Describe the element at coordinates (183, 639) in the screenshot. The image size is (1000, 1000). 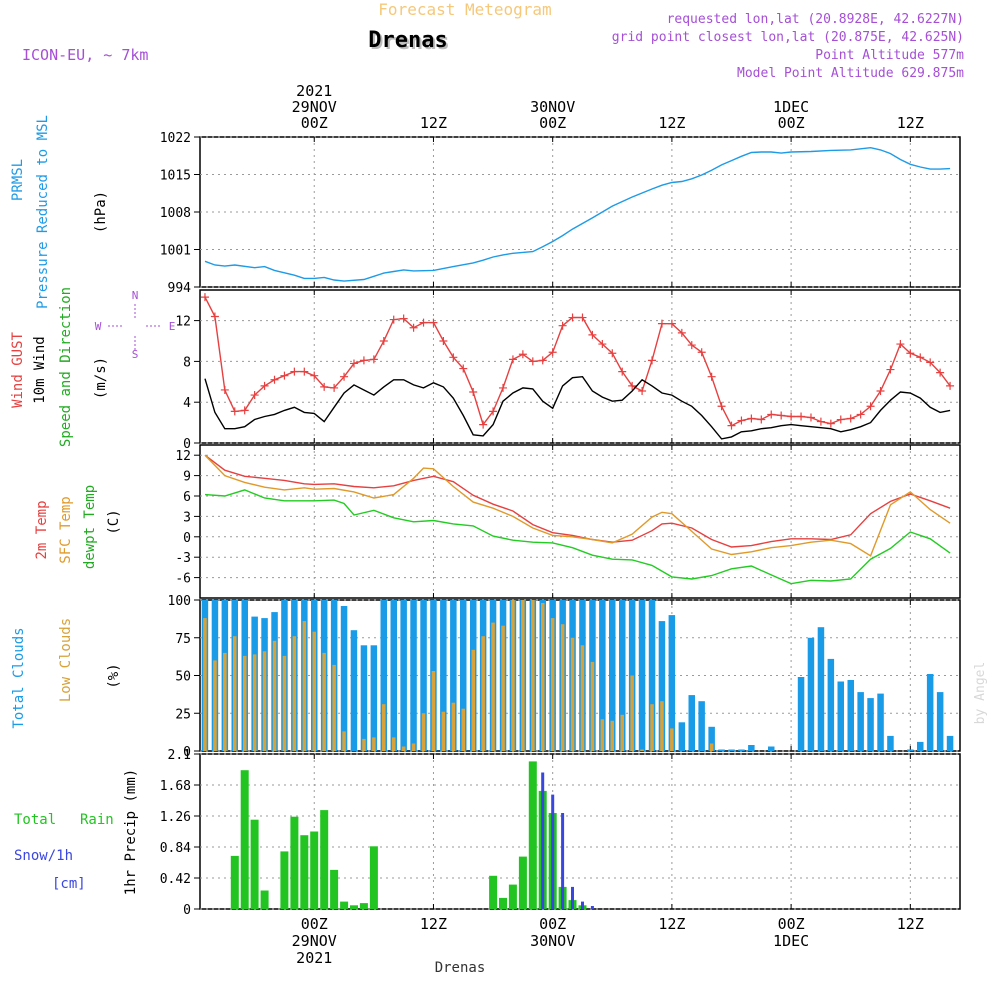
I see `y-tick-label: 75` at that location.